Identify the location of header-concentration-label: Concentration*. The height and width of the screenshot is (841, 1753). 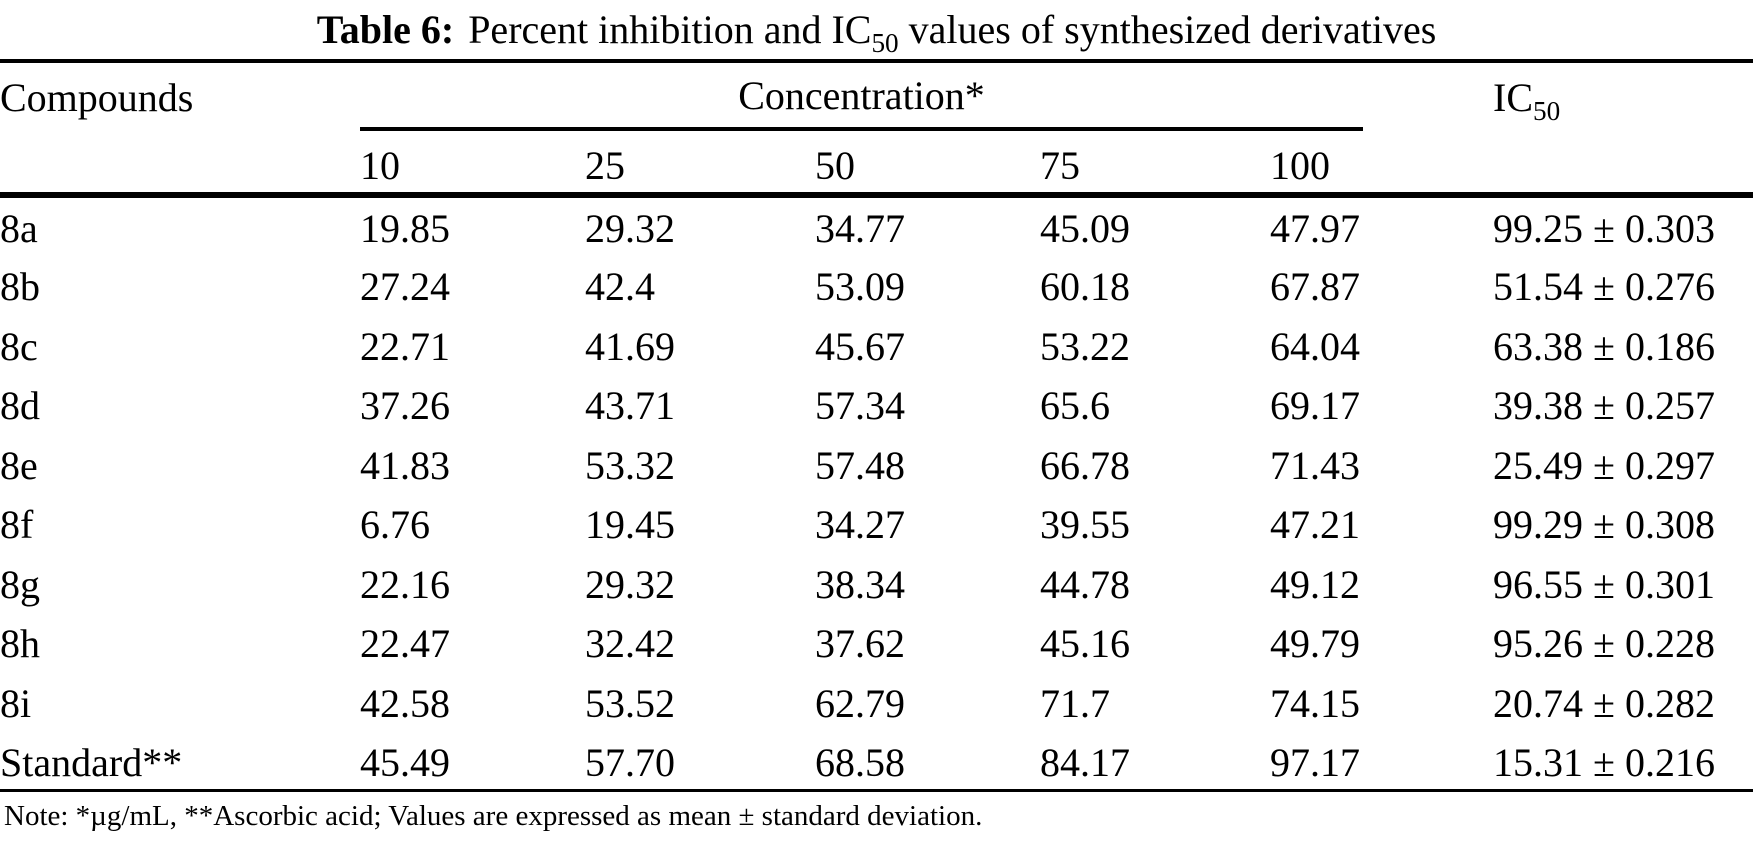
(861, 95).